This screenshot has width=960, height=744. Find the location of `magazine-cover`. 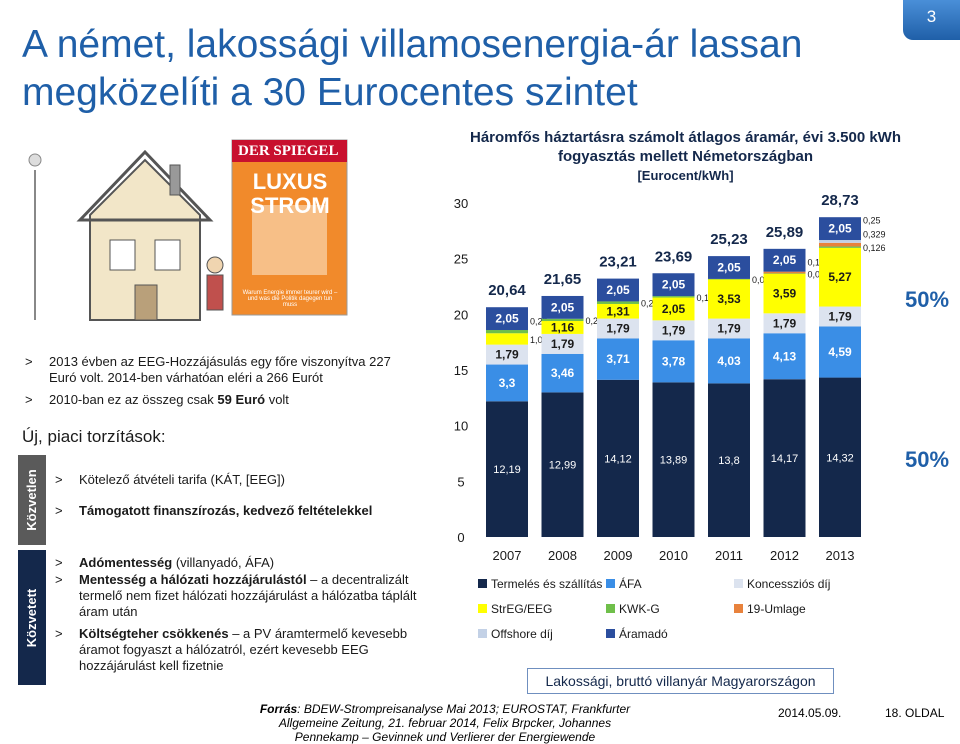

magazine-cover is located at coordinates (289, 227).